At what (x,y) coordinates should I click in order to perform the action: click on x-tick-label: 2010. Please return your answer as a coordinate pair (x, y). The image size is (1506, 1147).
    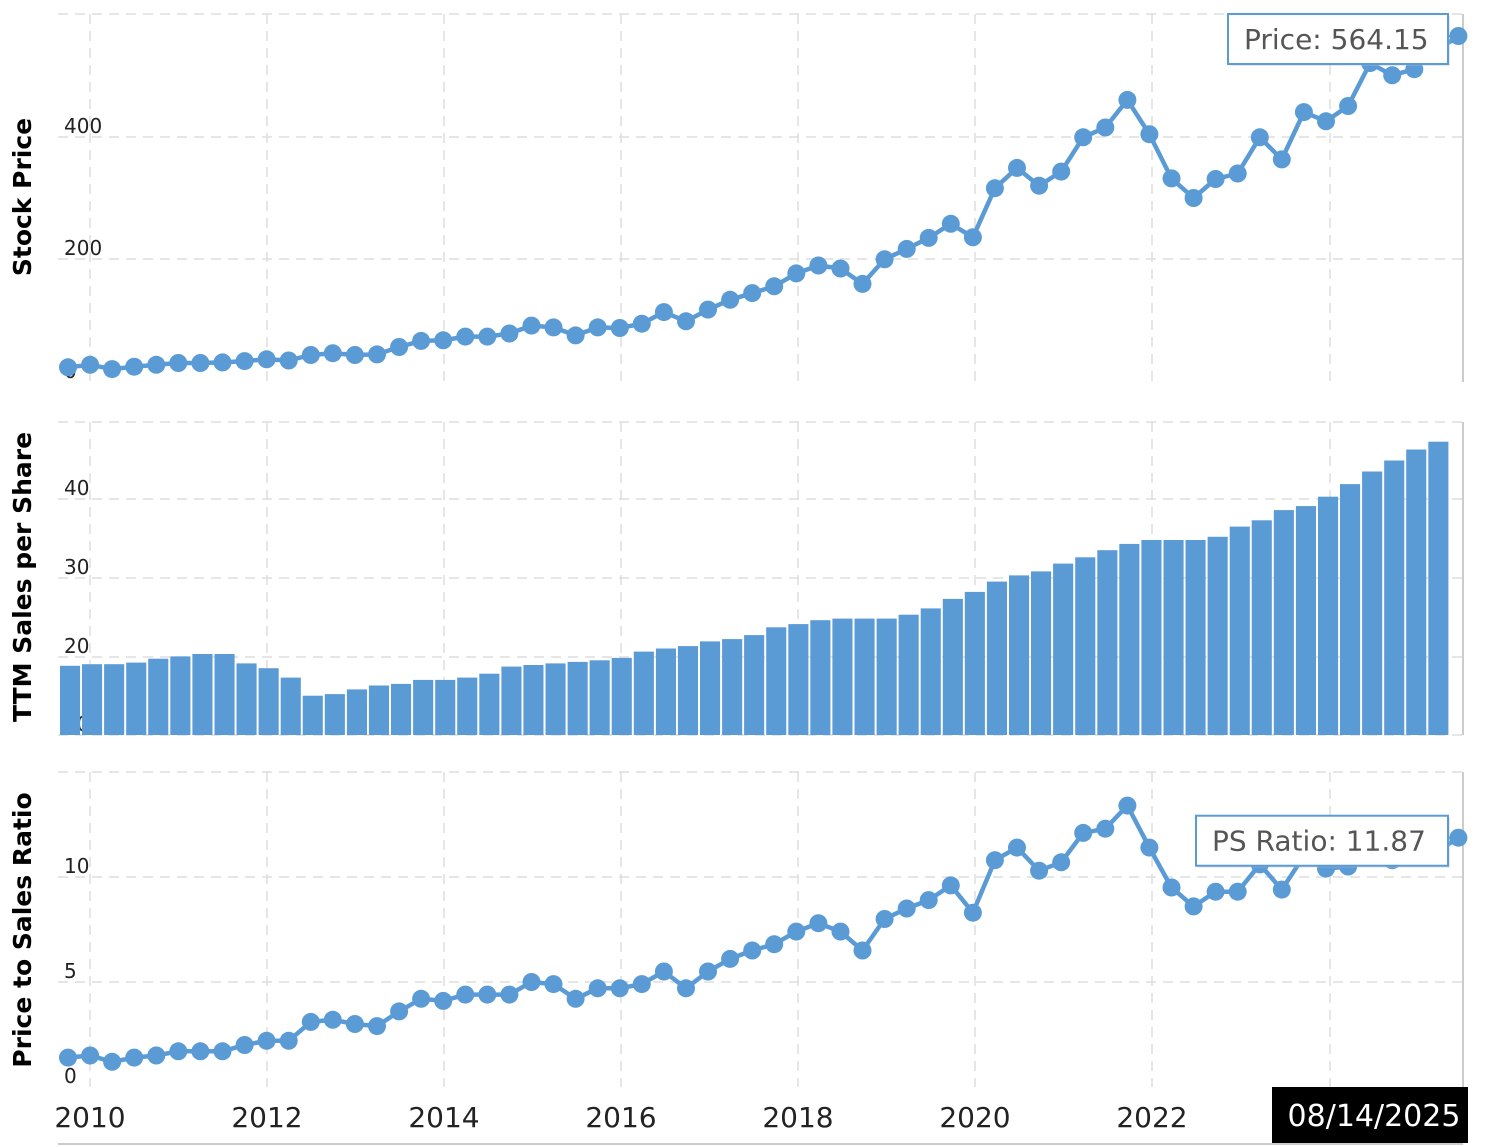
    Looking at the image, I should click on (89, 1117).